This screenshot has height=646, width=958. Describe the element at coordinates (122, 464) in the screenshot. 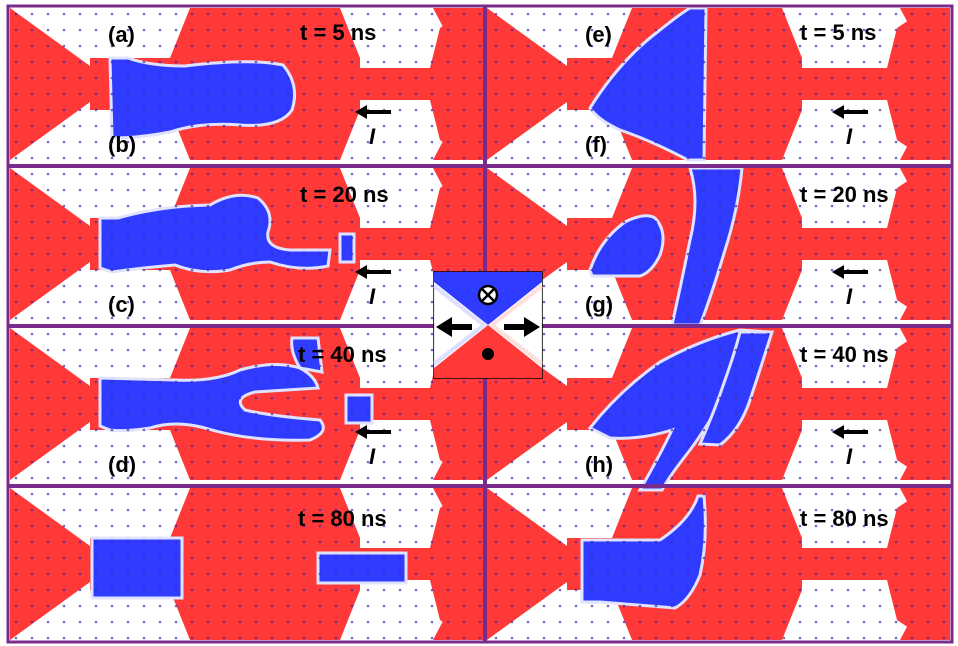

I see `panel-label: (d)` at that location.